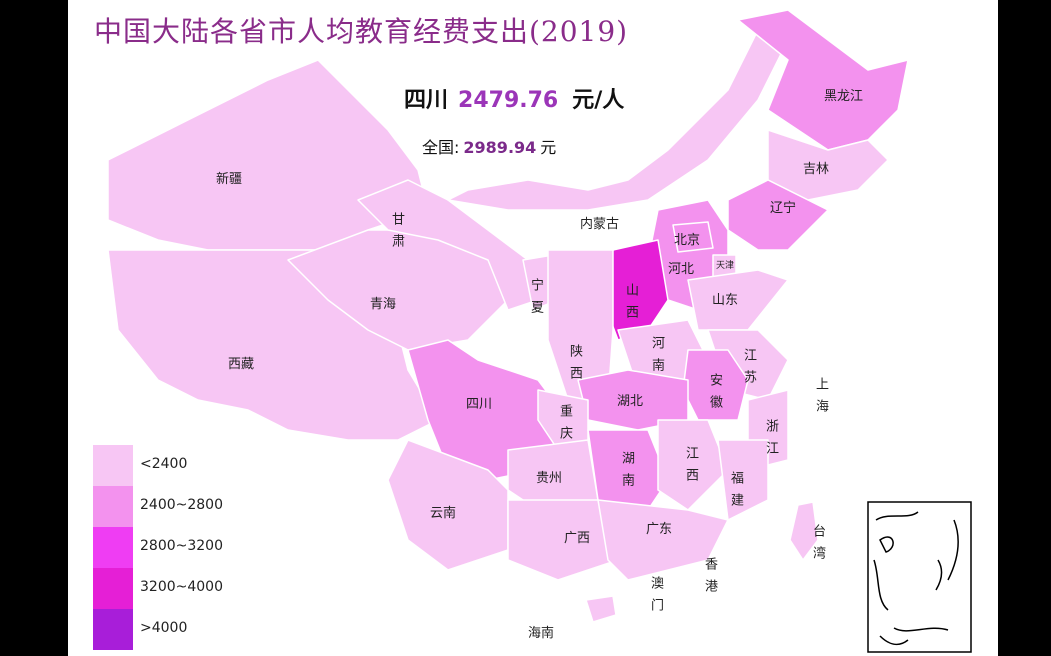 The width and height of the screenshot is (1051, 656). Describe the element at coordinates (181, 505) in the screenshot. I see `legend-label-1: 2400~2800` at that location.